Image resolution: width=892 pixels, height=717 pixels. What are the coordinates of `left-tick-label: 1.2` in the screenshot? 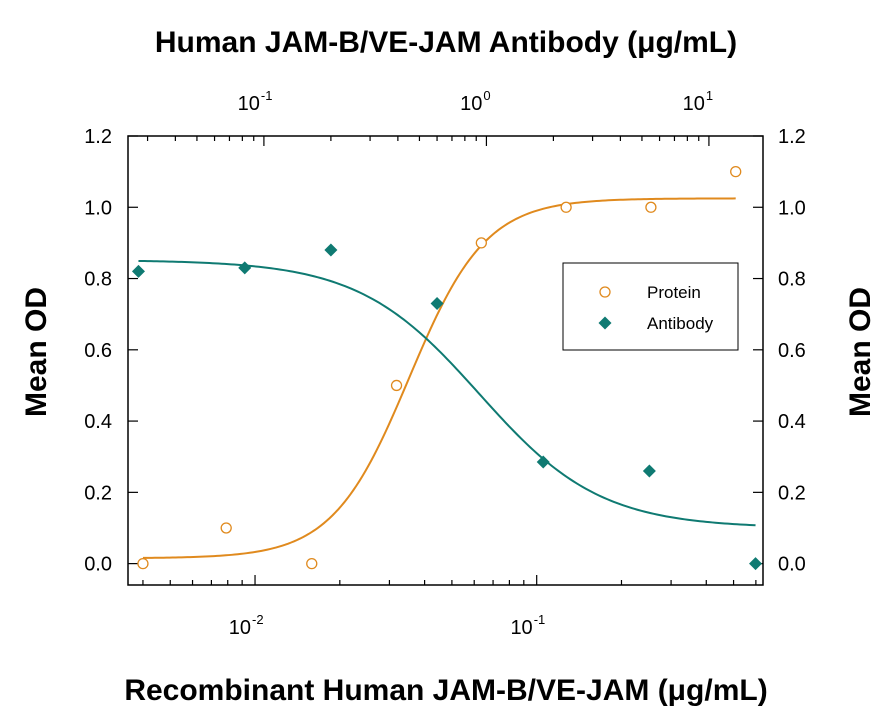 It's located at (98, 137).